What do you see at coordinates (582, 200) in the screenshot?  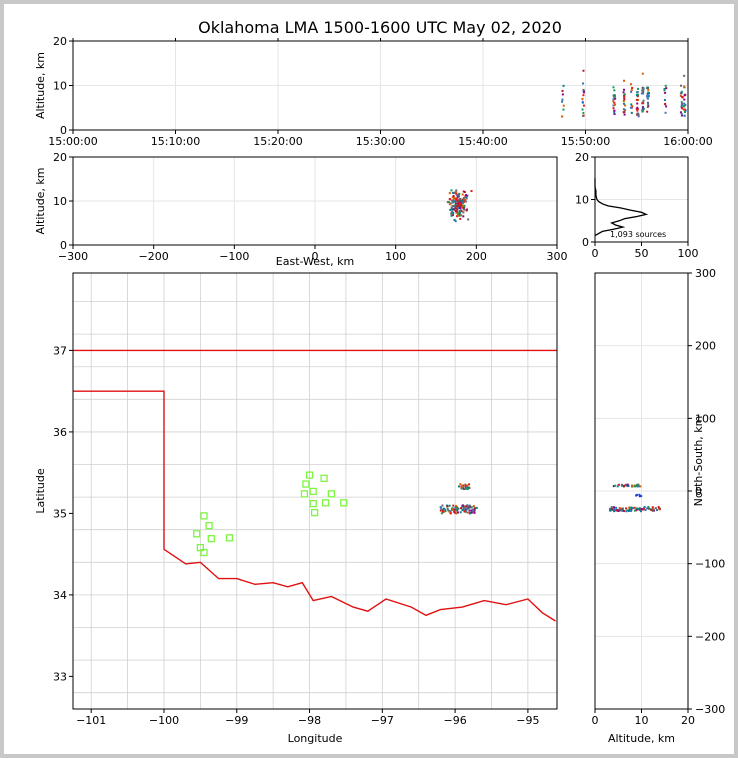 I see `hist-panel-ytick-label: 10` at bounding box center [582, 200].